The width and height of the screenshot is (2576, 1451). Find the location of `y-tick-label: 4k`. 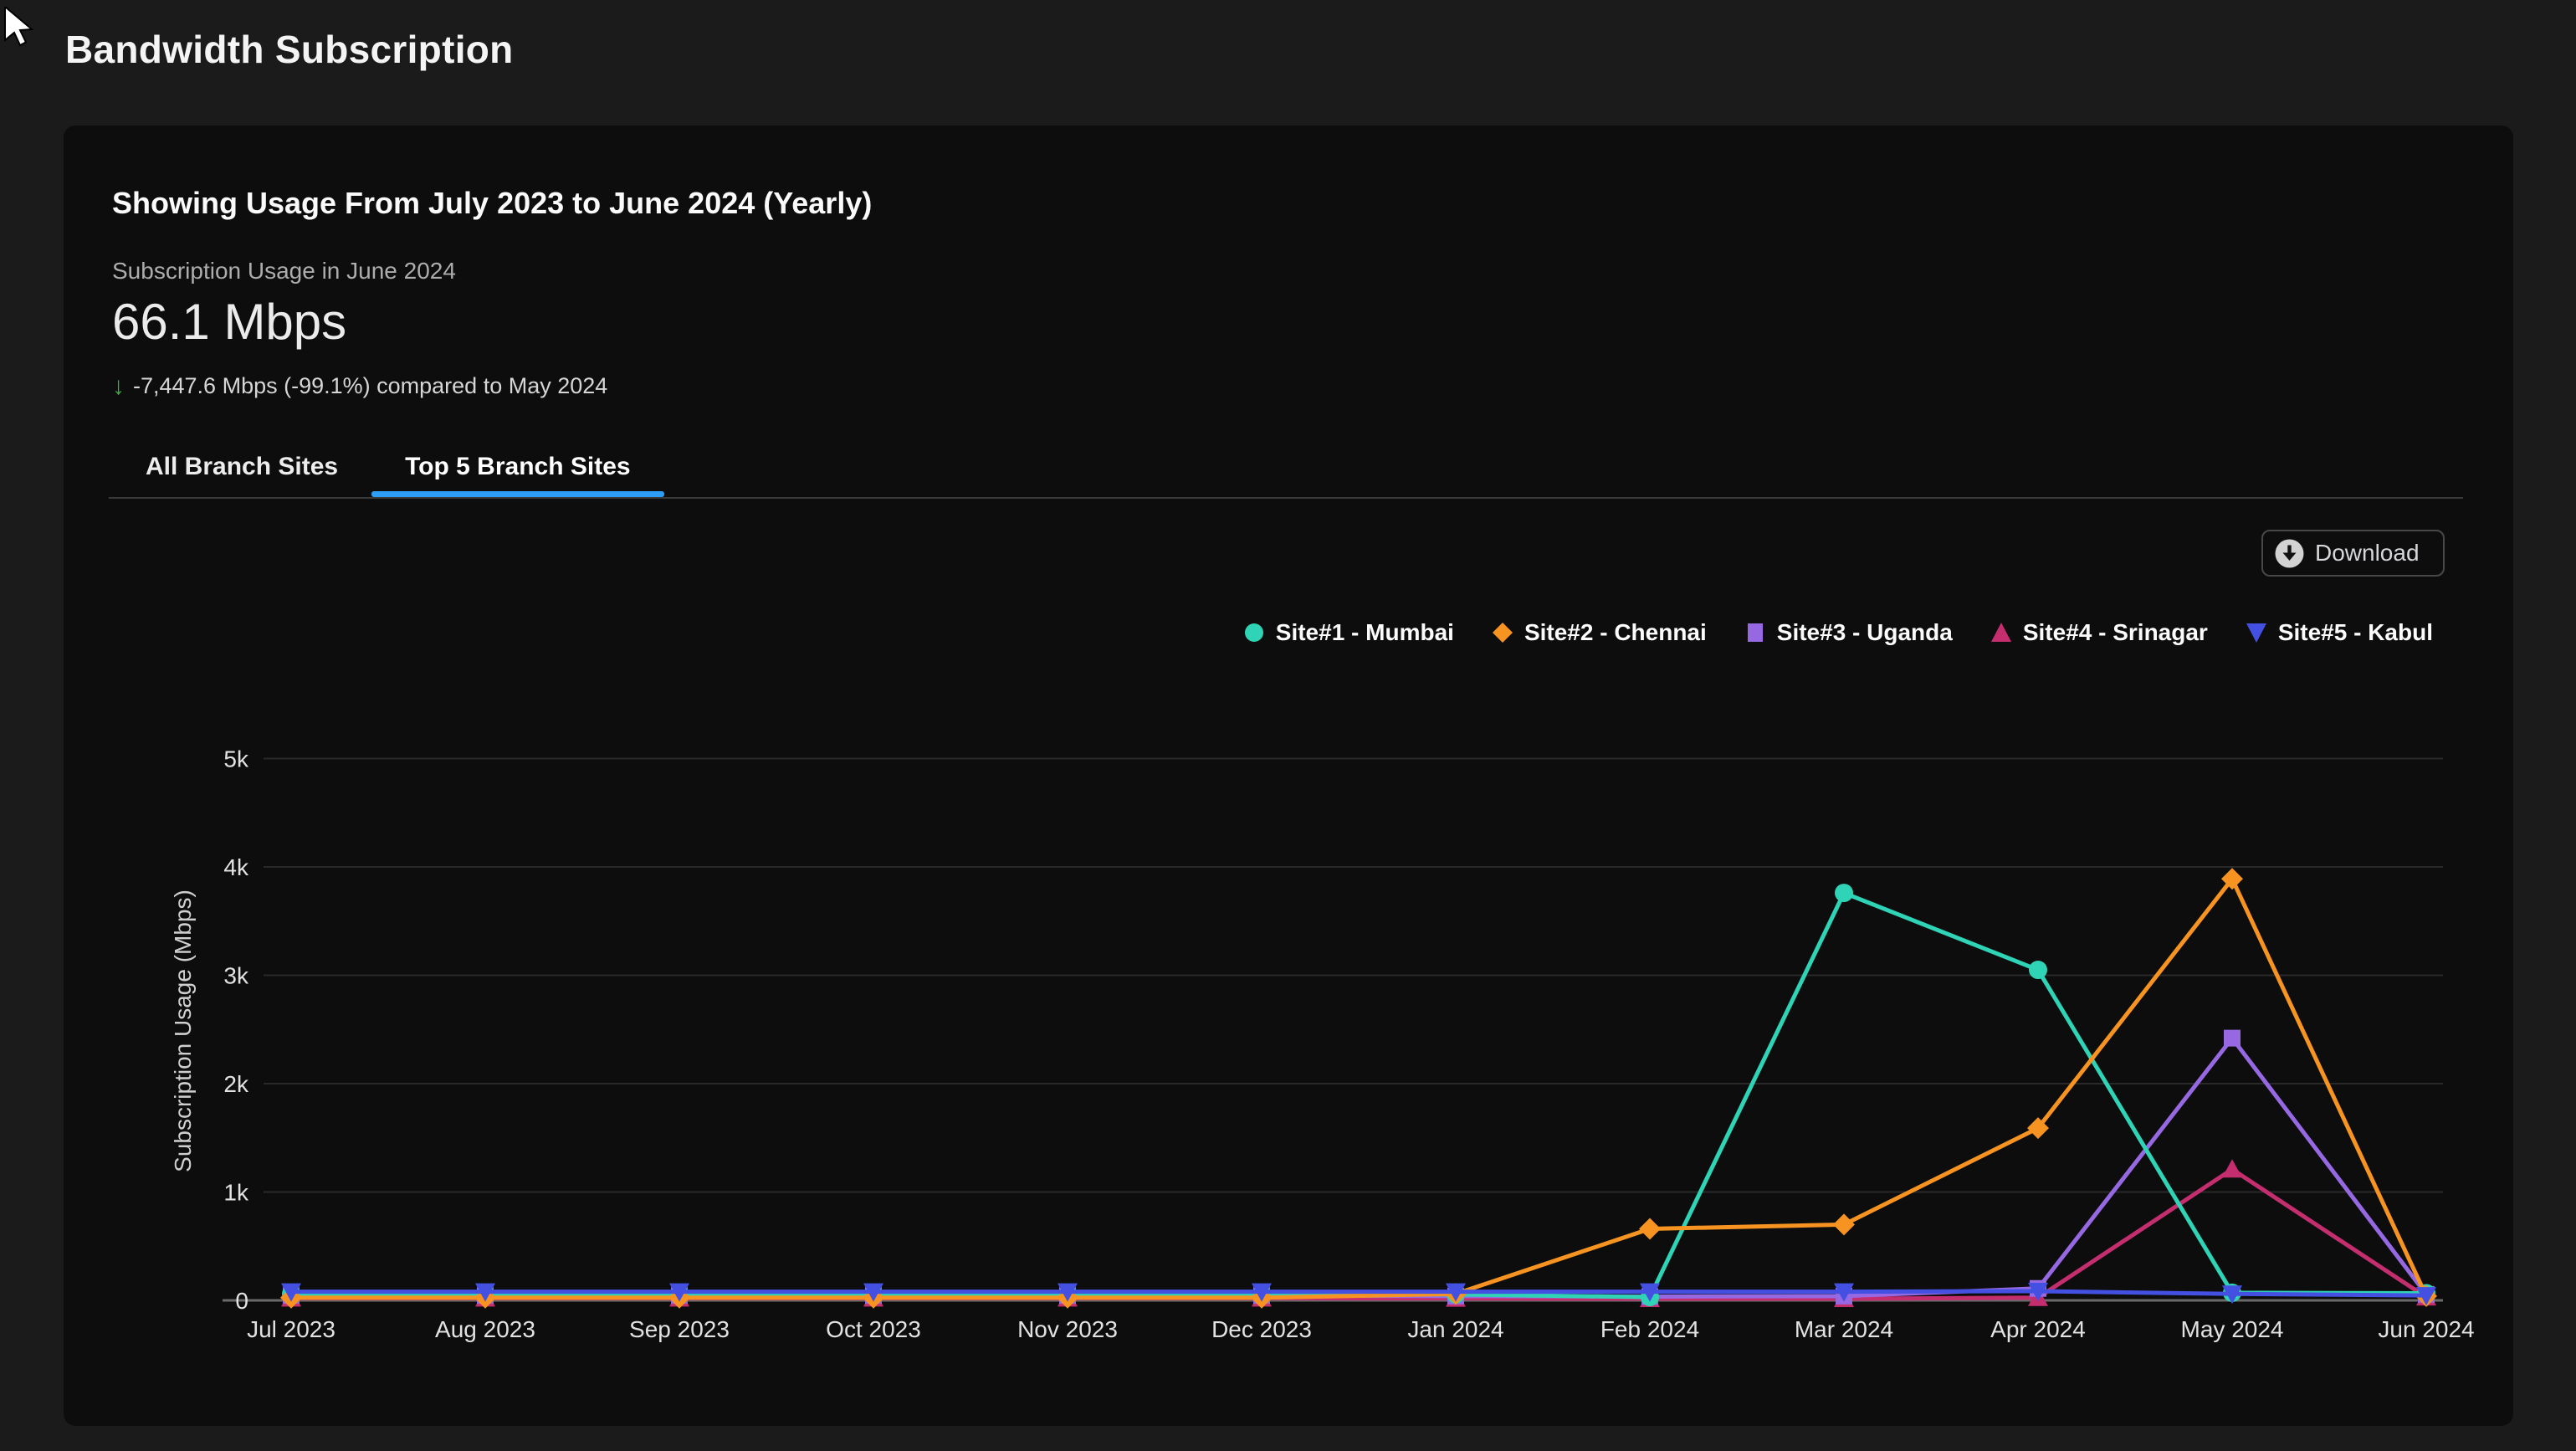

y-tick-label: 4k is located at coordinates (236, 867).